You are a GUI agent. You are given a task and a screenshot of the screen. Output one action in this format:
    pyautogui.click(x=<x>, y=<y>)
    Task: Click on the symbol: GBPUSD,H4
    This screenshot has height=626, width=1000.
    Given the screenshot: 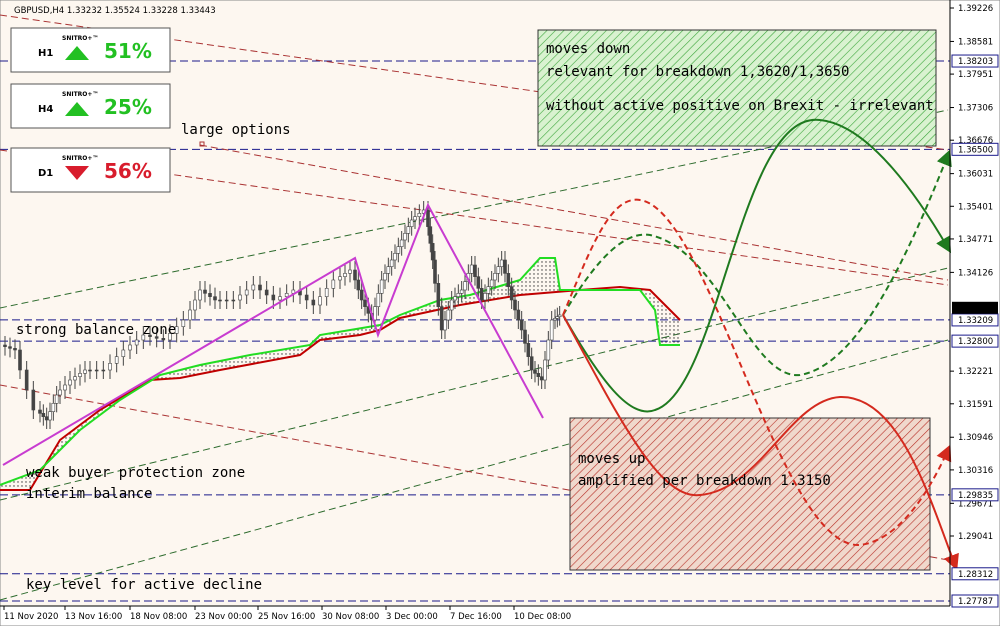 What is the action you would take?
    pyautogui.click(x=39, y=11)
    